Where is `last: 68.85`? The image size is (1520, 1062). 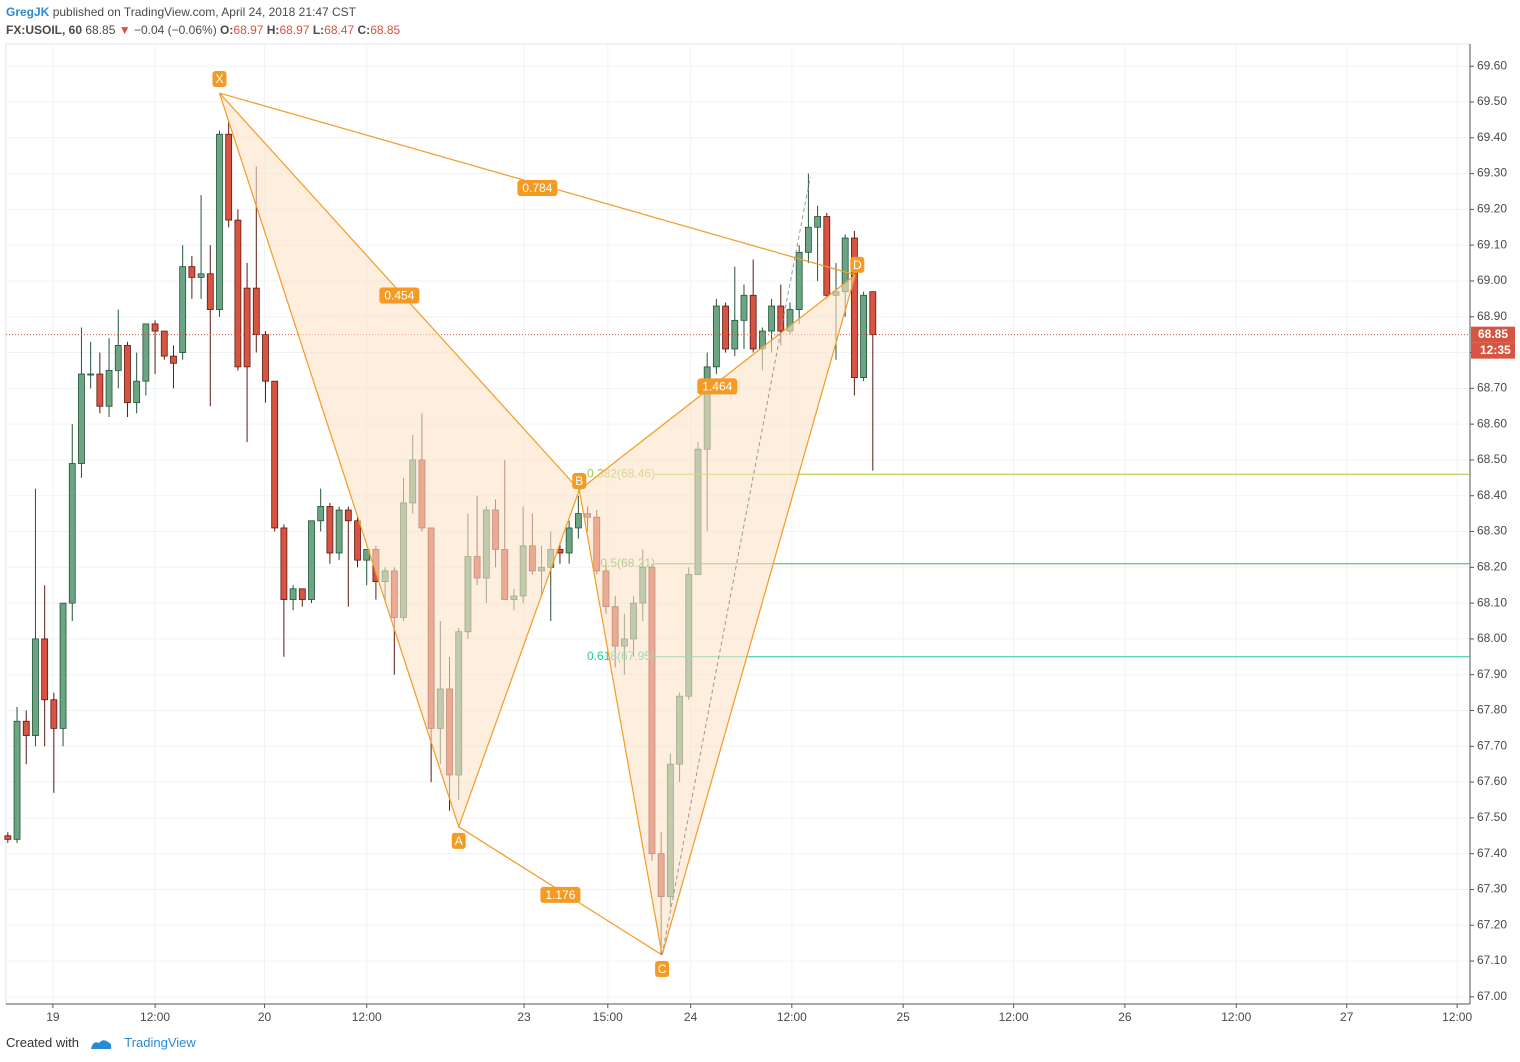 last: 68.85 is located at coordinates (100, 30).